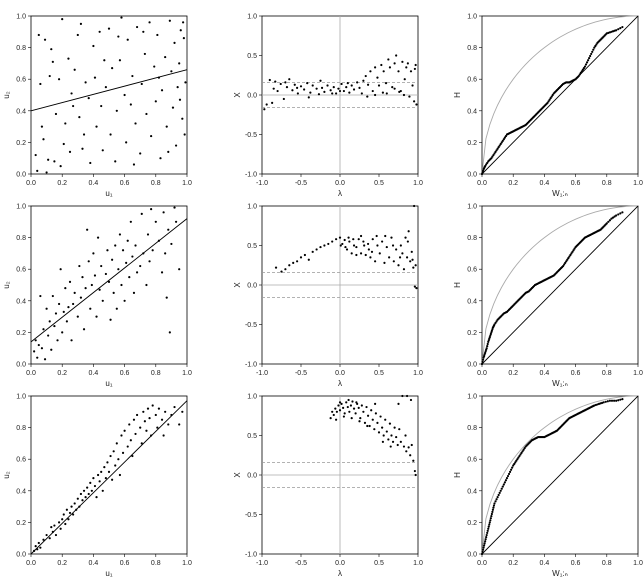 The width and height of the screenshot is (644, 582). Describe the element at coordinates (301, 373) in the screenshot. I see `x-tick-label: -0.5` at that location.